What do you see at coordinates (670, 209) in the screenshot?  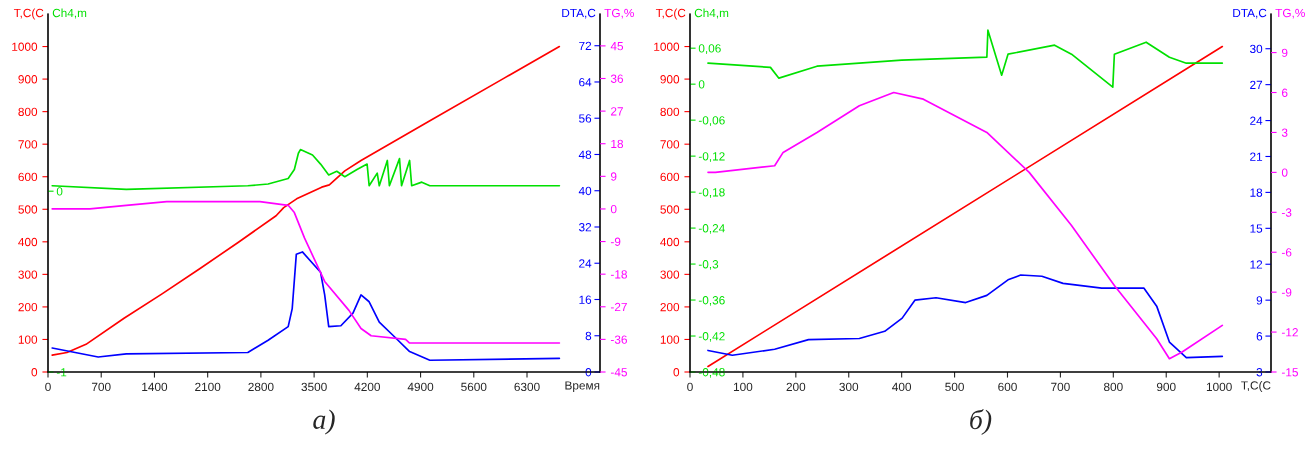 I see `y-tick-label: 500` at bounding box center [670, 209].